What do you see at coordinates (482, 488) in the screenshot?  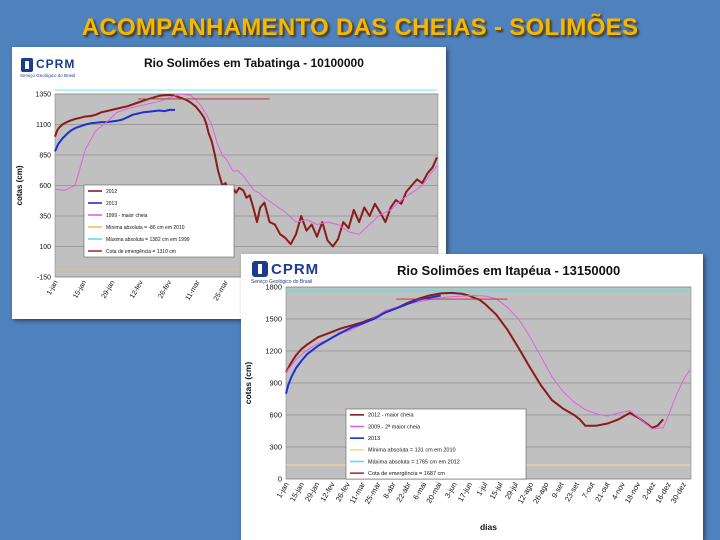 I see `x-tick-label: 1-jul` at bounding box center [482, 488].